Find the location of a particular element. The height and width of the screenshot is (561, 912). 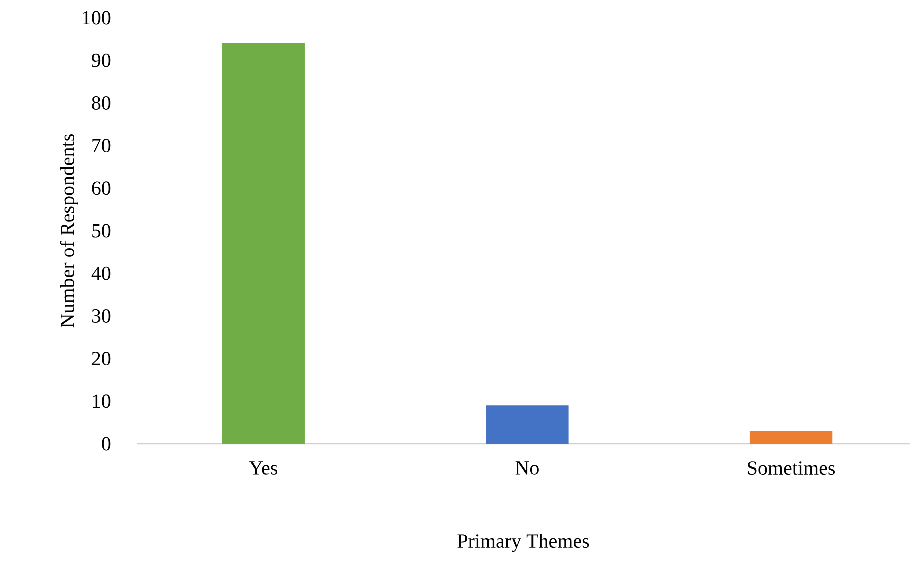

x-tick-label: Yes is located at coordinates (263, 468).